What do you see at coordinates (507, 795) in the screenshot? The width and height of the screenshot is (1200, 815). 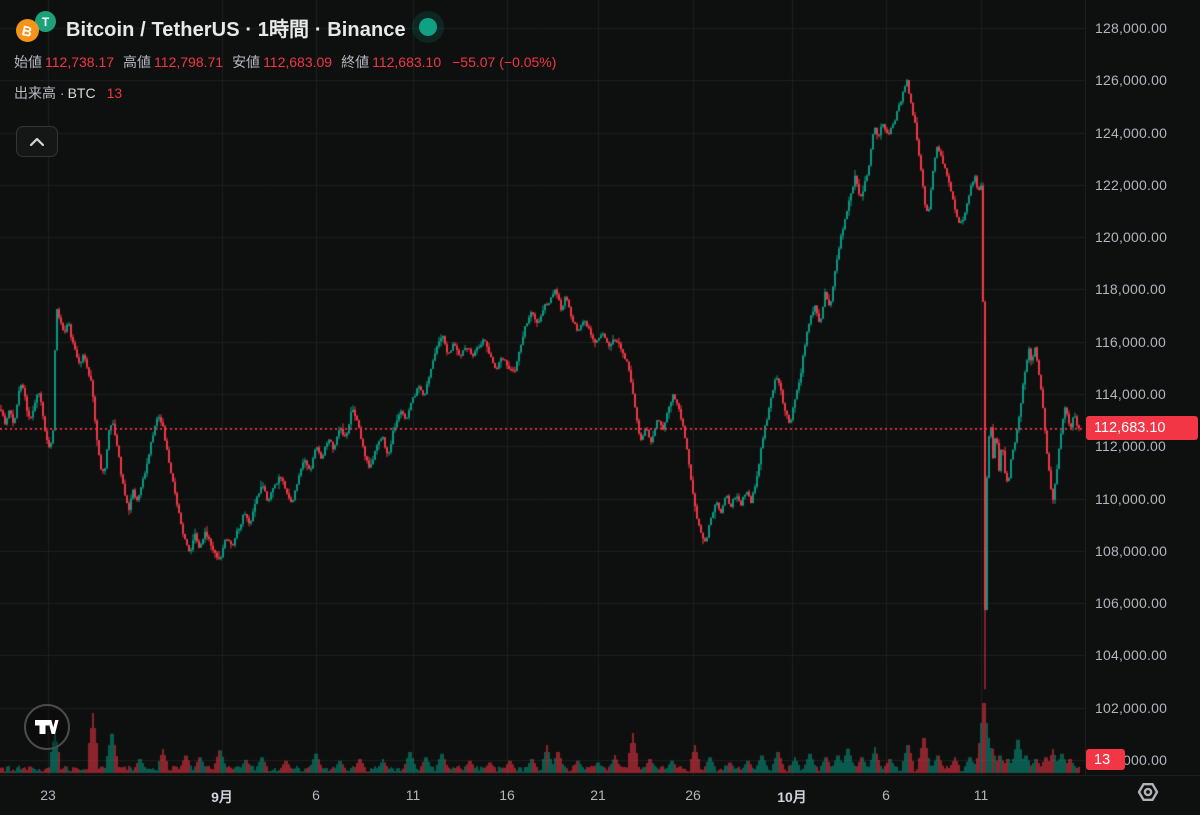 I see `time-tick-label: 16` at bounding box center [507, 795].